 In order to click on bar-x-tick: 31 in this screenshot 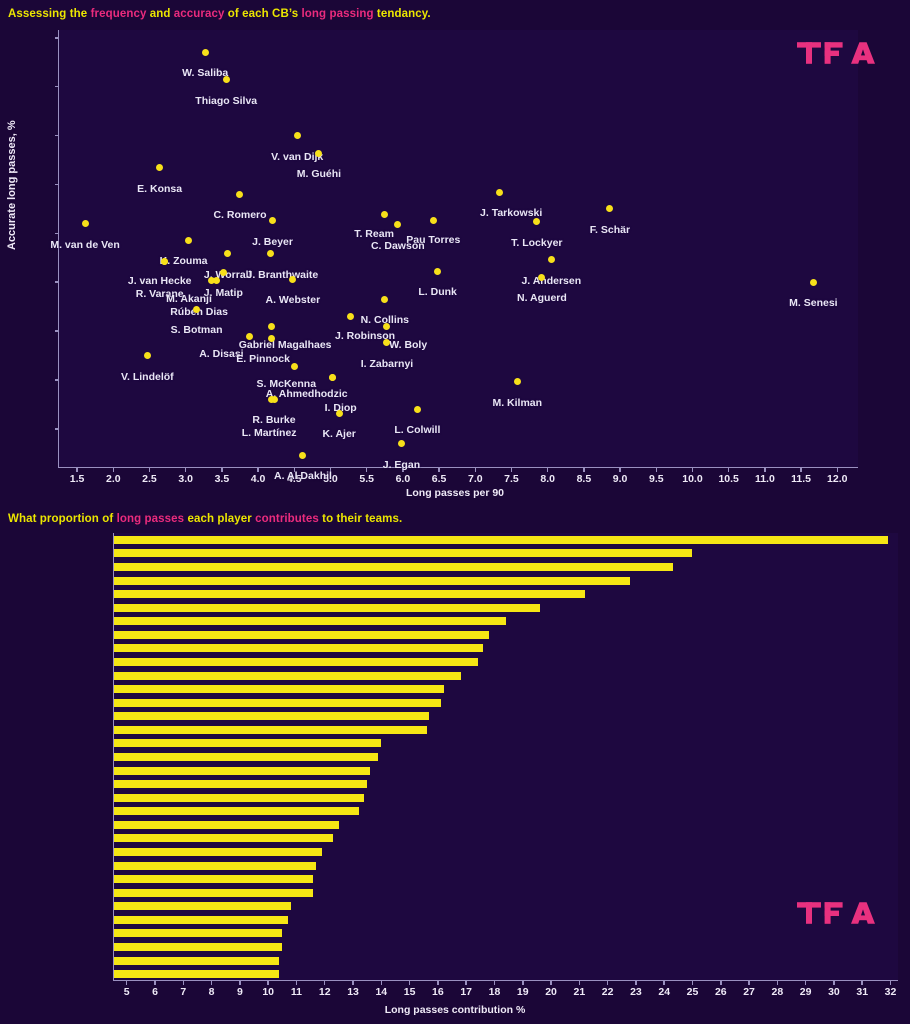, I will do `click(862, 992)`.